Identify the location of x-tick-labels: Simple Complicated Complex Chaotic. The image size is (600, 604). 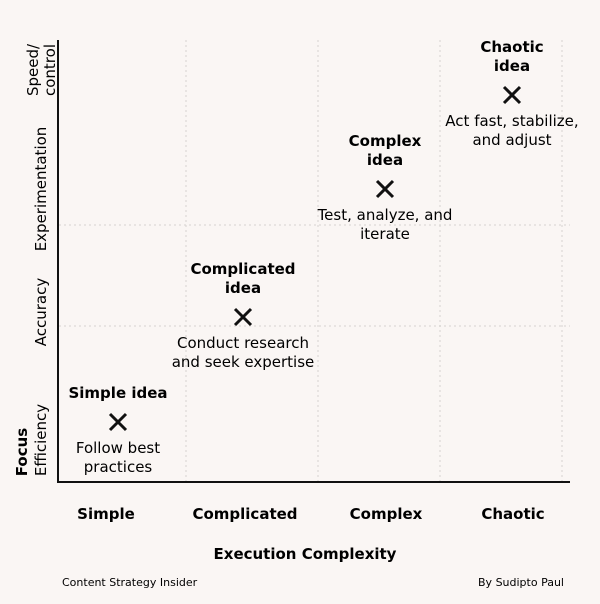
(310, 514).